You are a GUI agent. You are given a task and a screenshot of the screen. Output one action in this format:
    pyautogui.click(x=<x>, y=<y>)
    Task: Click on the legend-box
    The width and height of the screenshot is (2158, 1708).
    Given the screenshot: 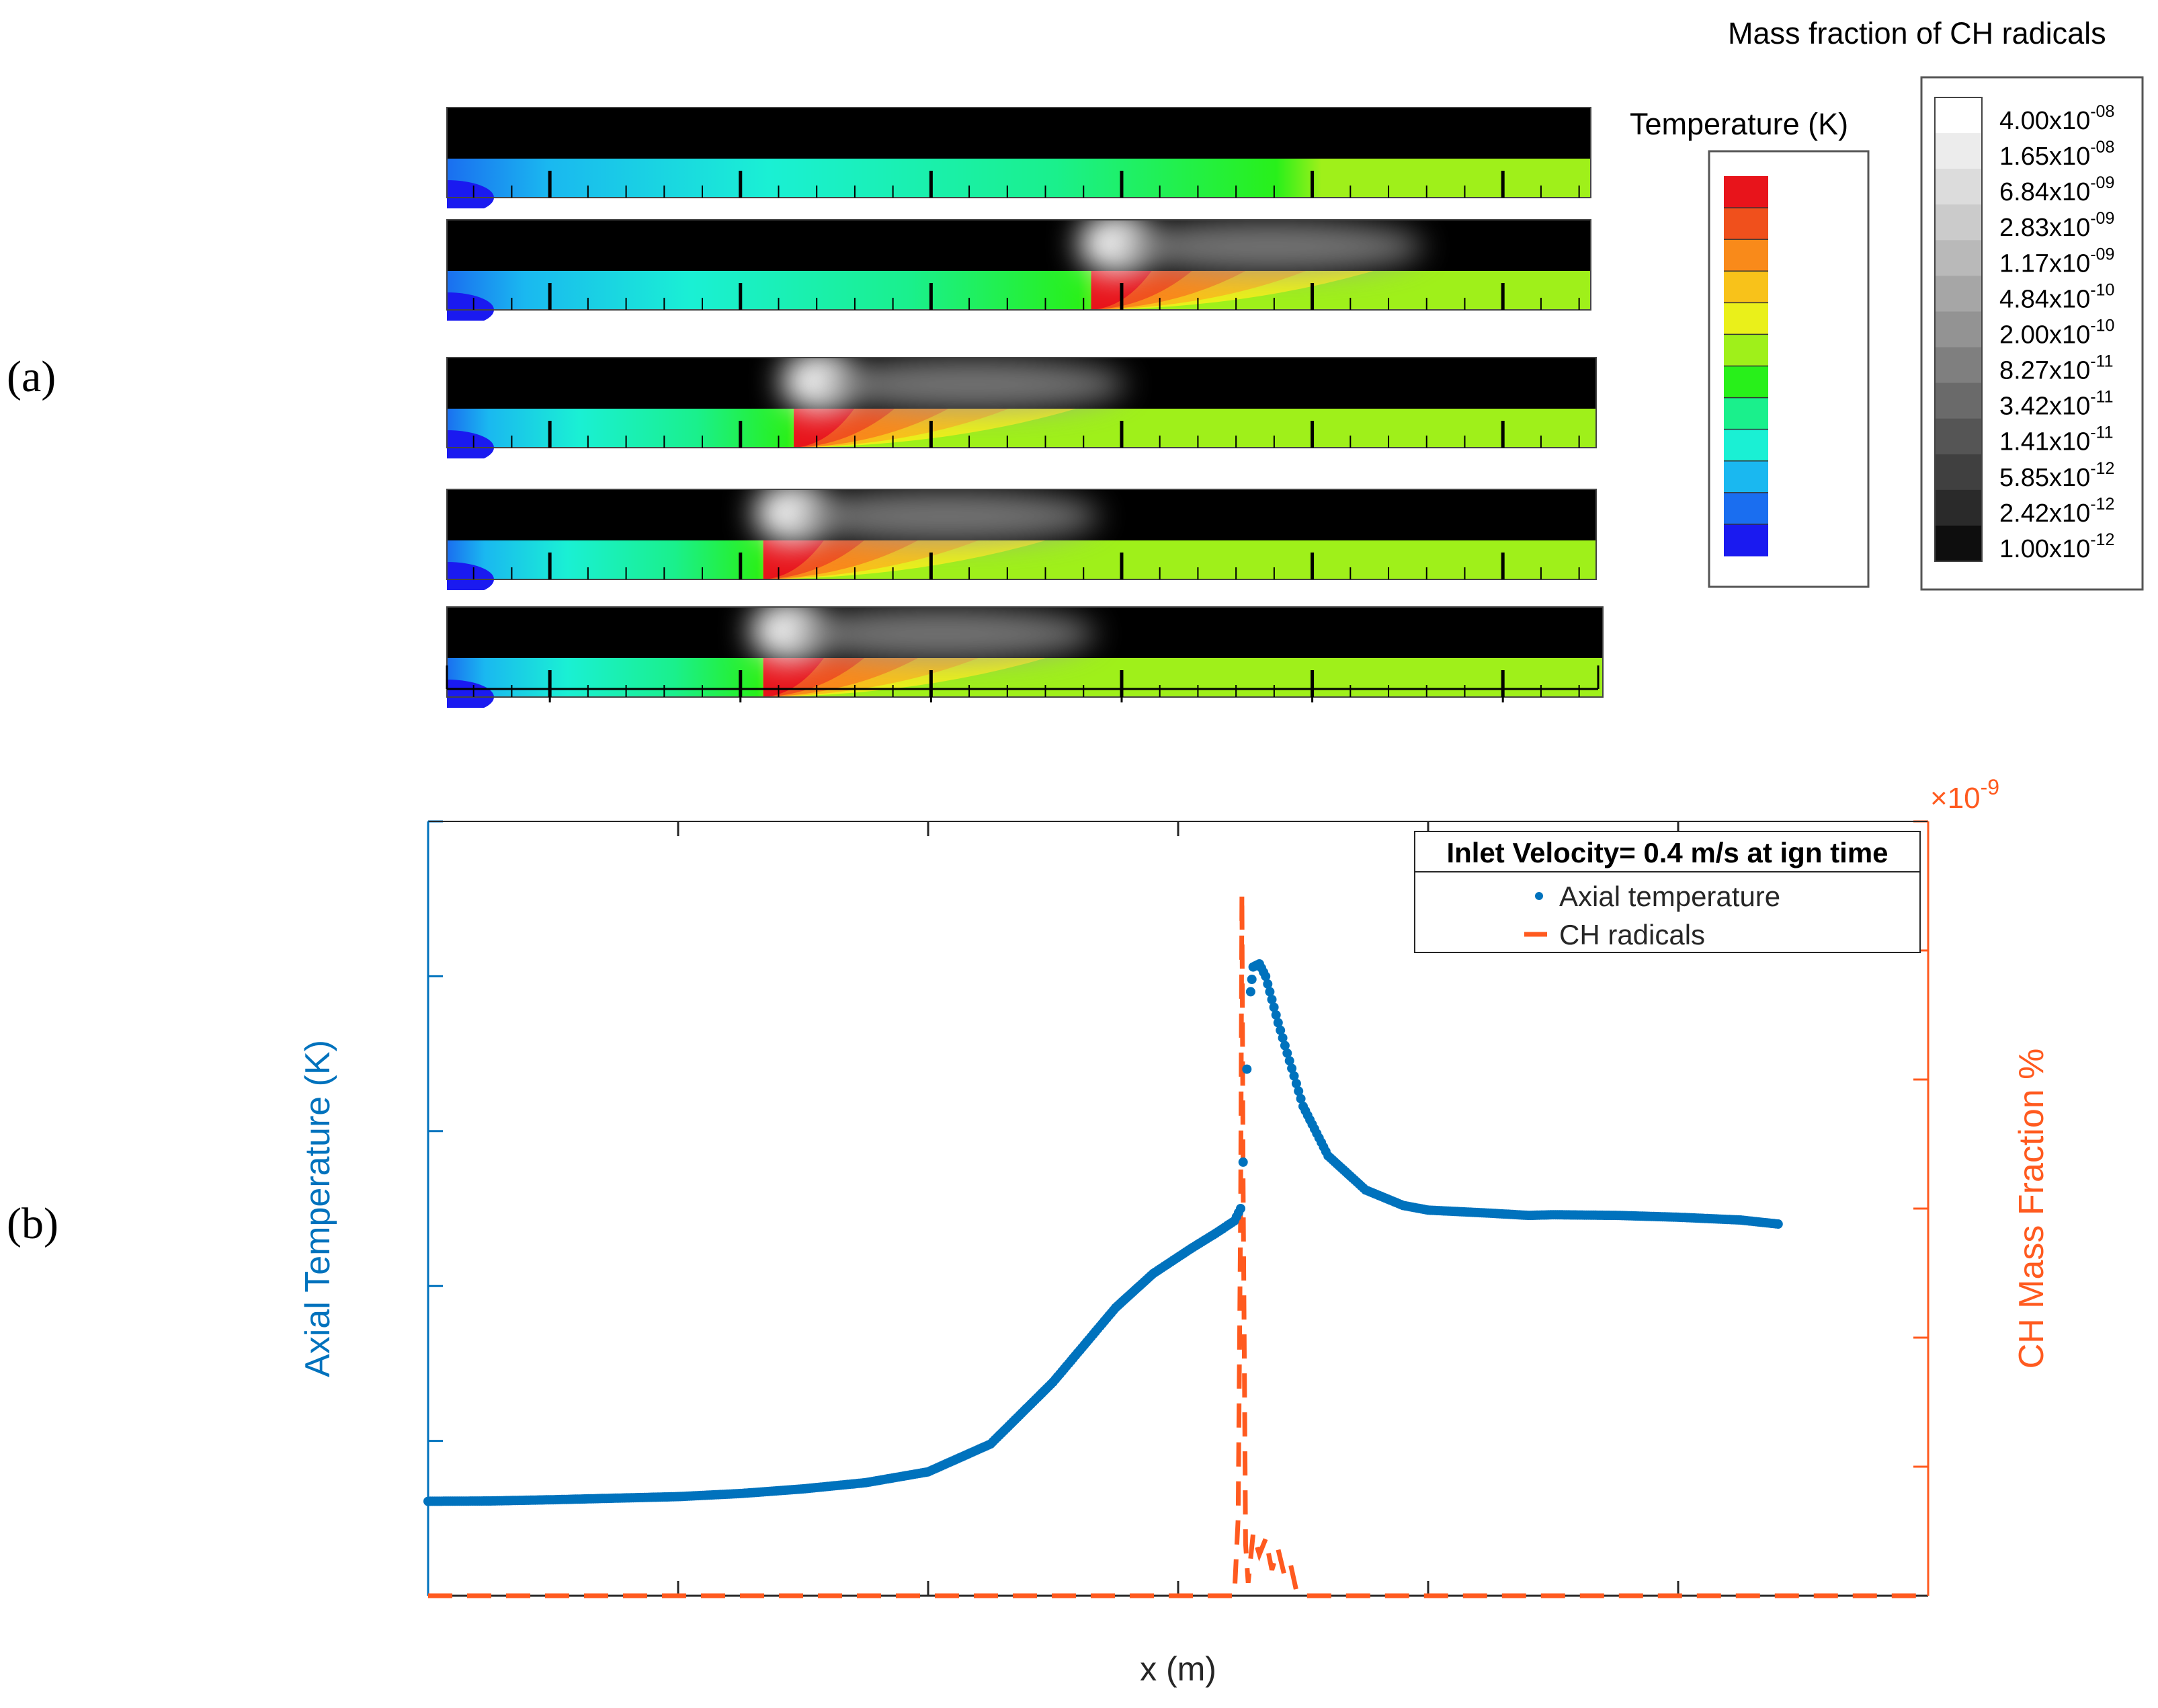 What is the action you would take?
    pyautogui.click(x=1668, y=892)
    